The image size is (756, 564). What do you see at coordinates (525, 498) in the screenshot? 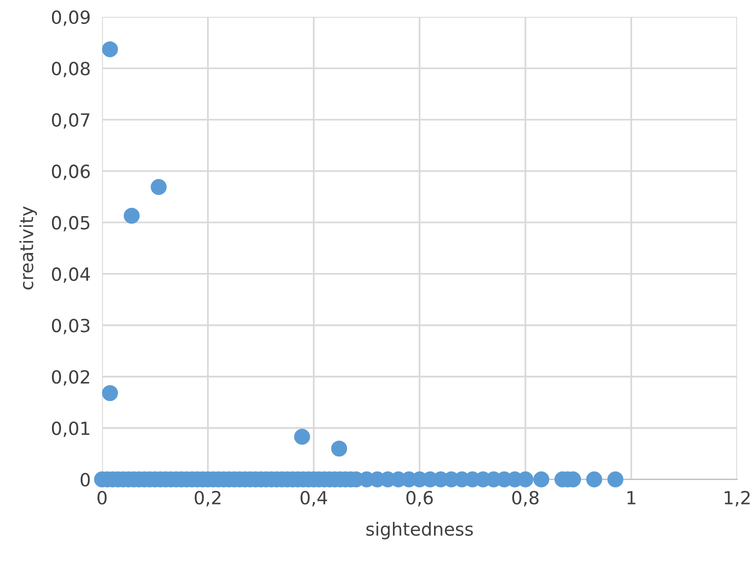
I see `x-tick-label: 0,8` at bounding box center [525, 498].